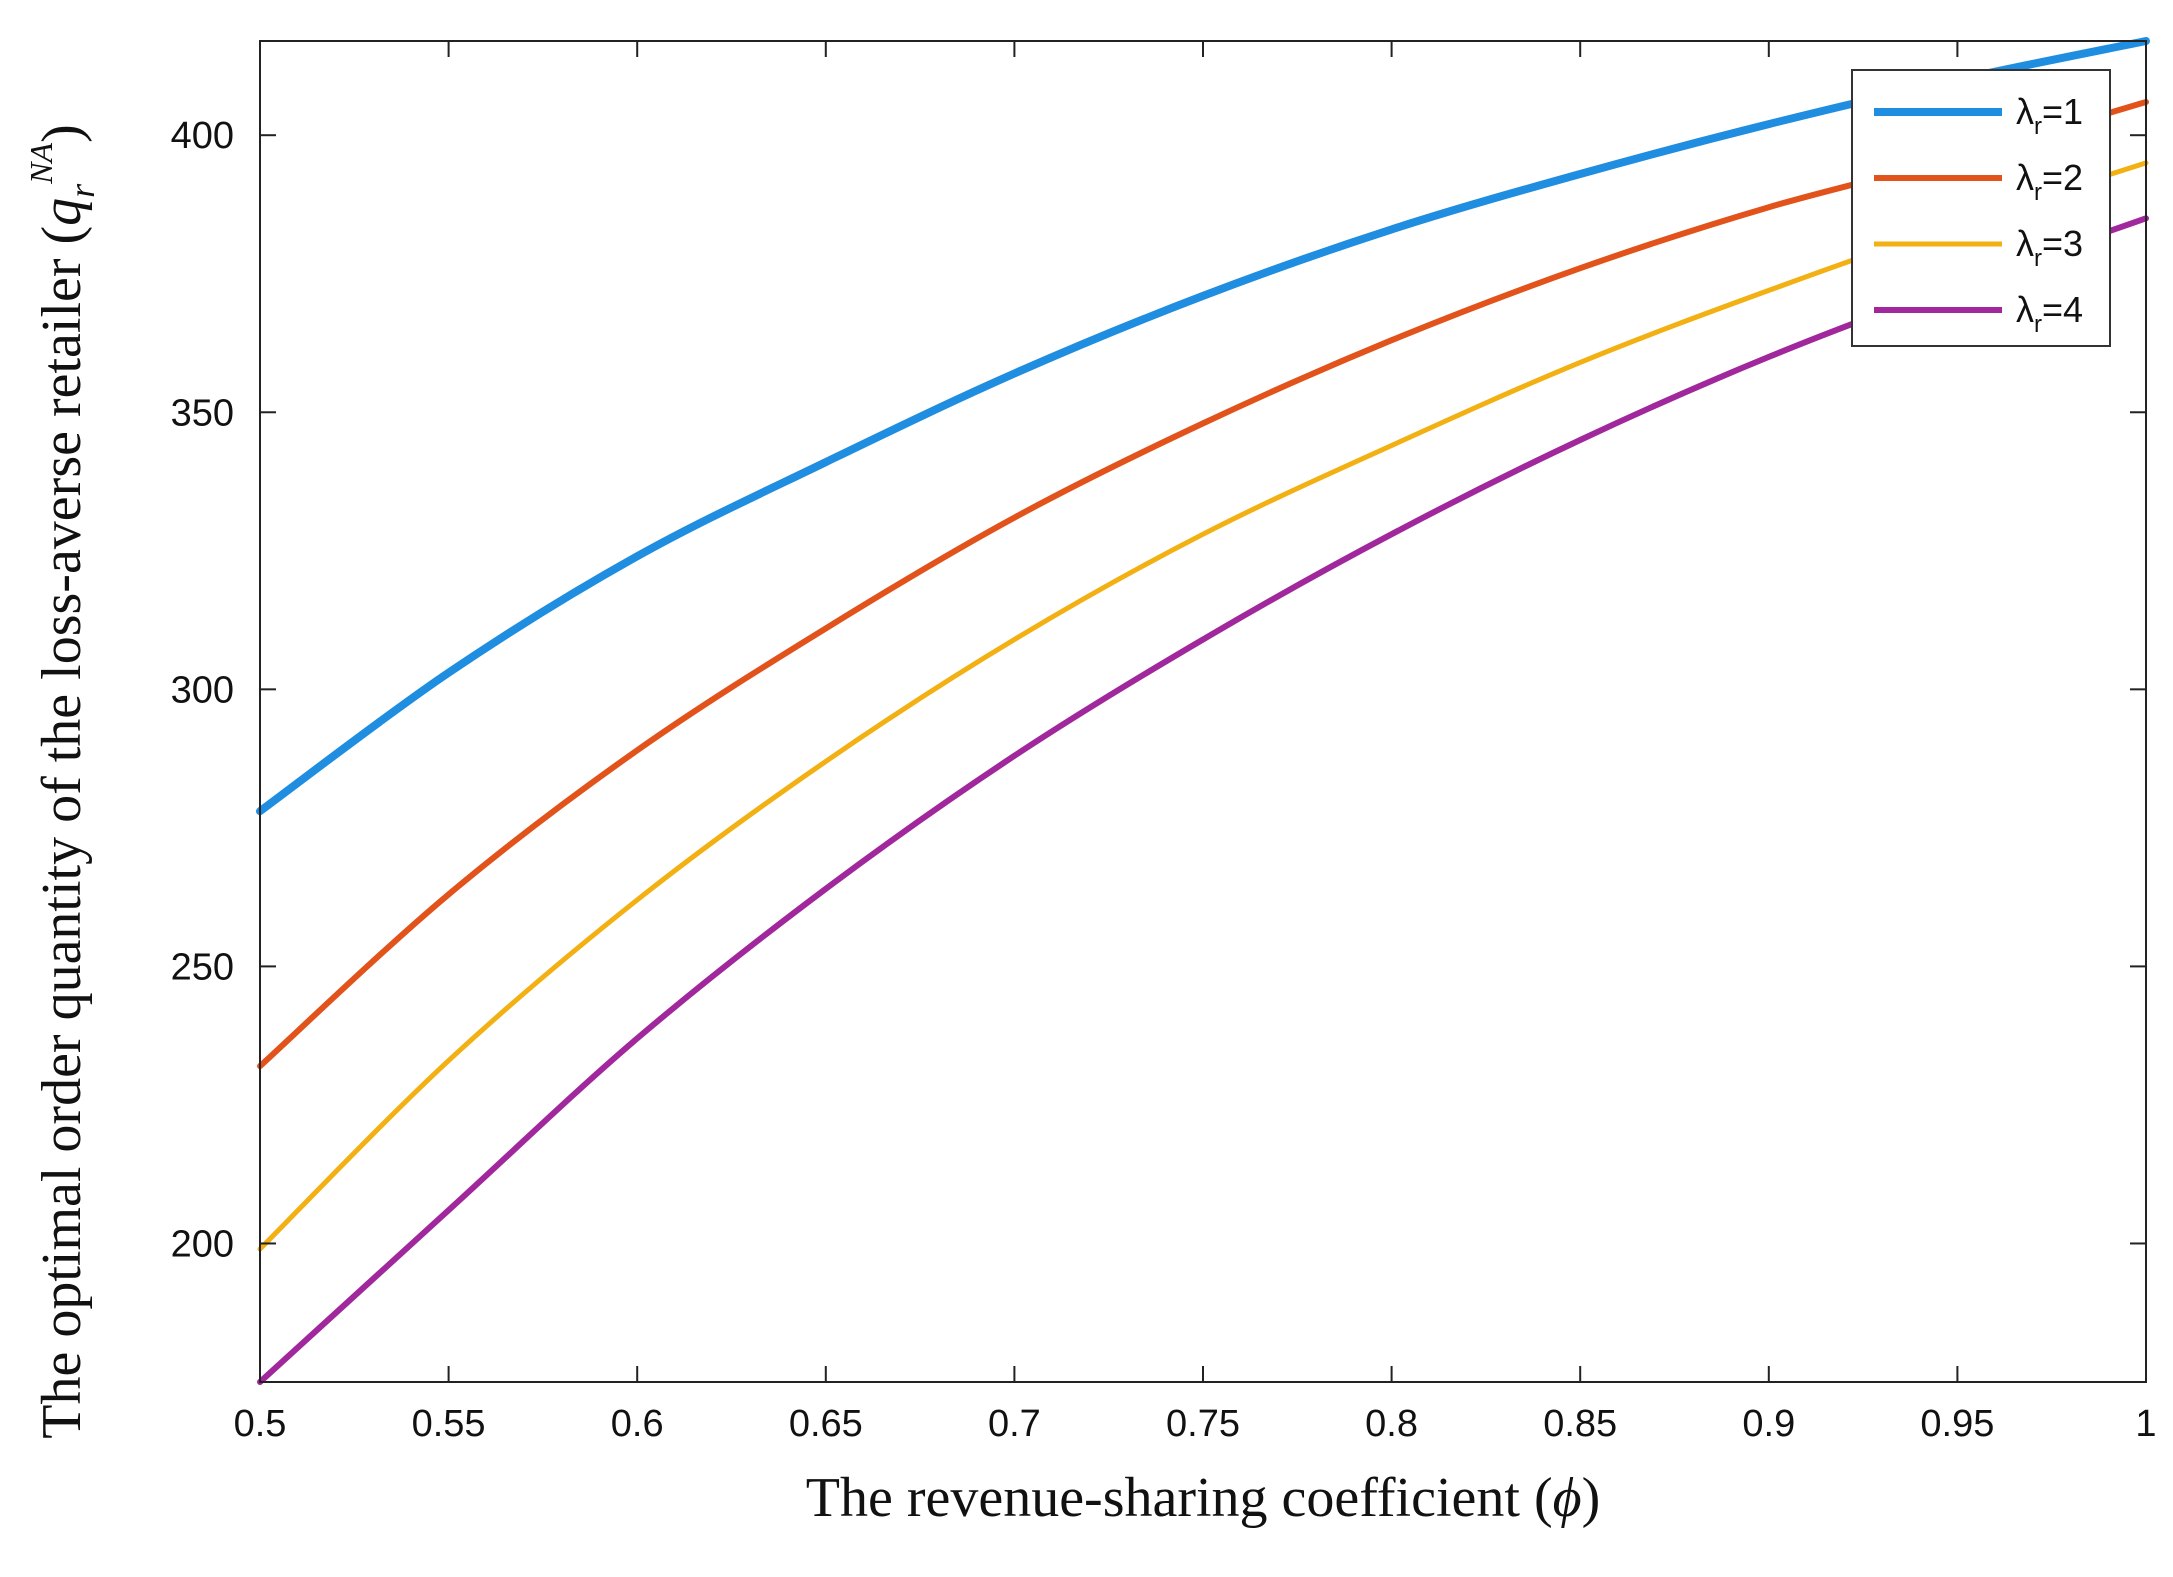  Describe the element at coordinates (202, 413) in the screenshot. I see `y-tick-label: 350` at that location.